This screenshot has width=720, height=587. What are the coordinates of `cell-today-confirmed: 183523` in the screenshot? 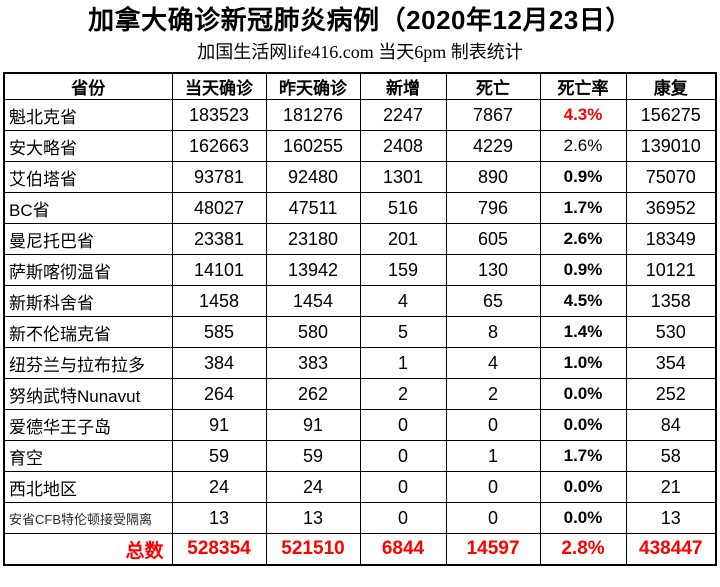 It's located at (219, 115).